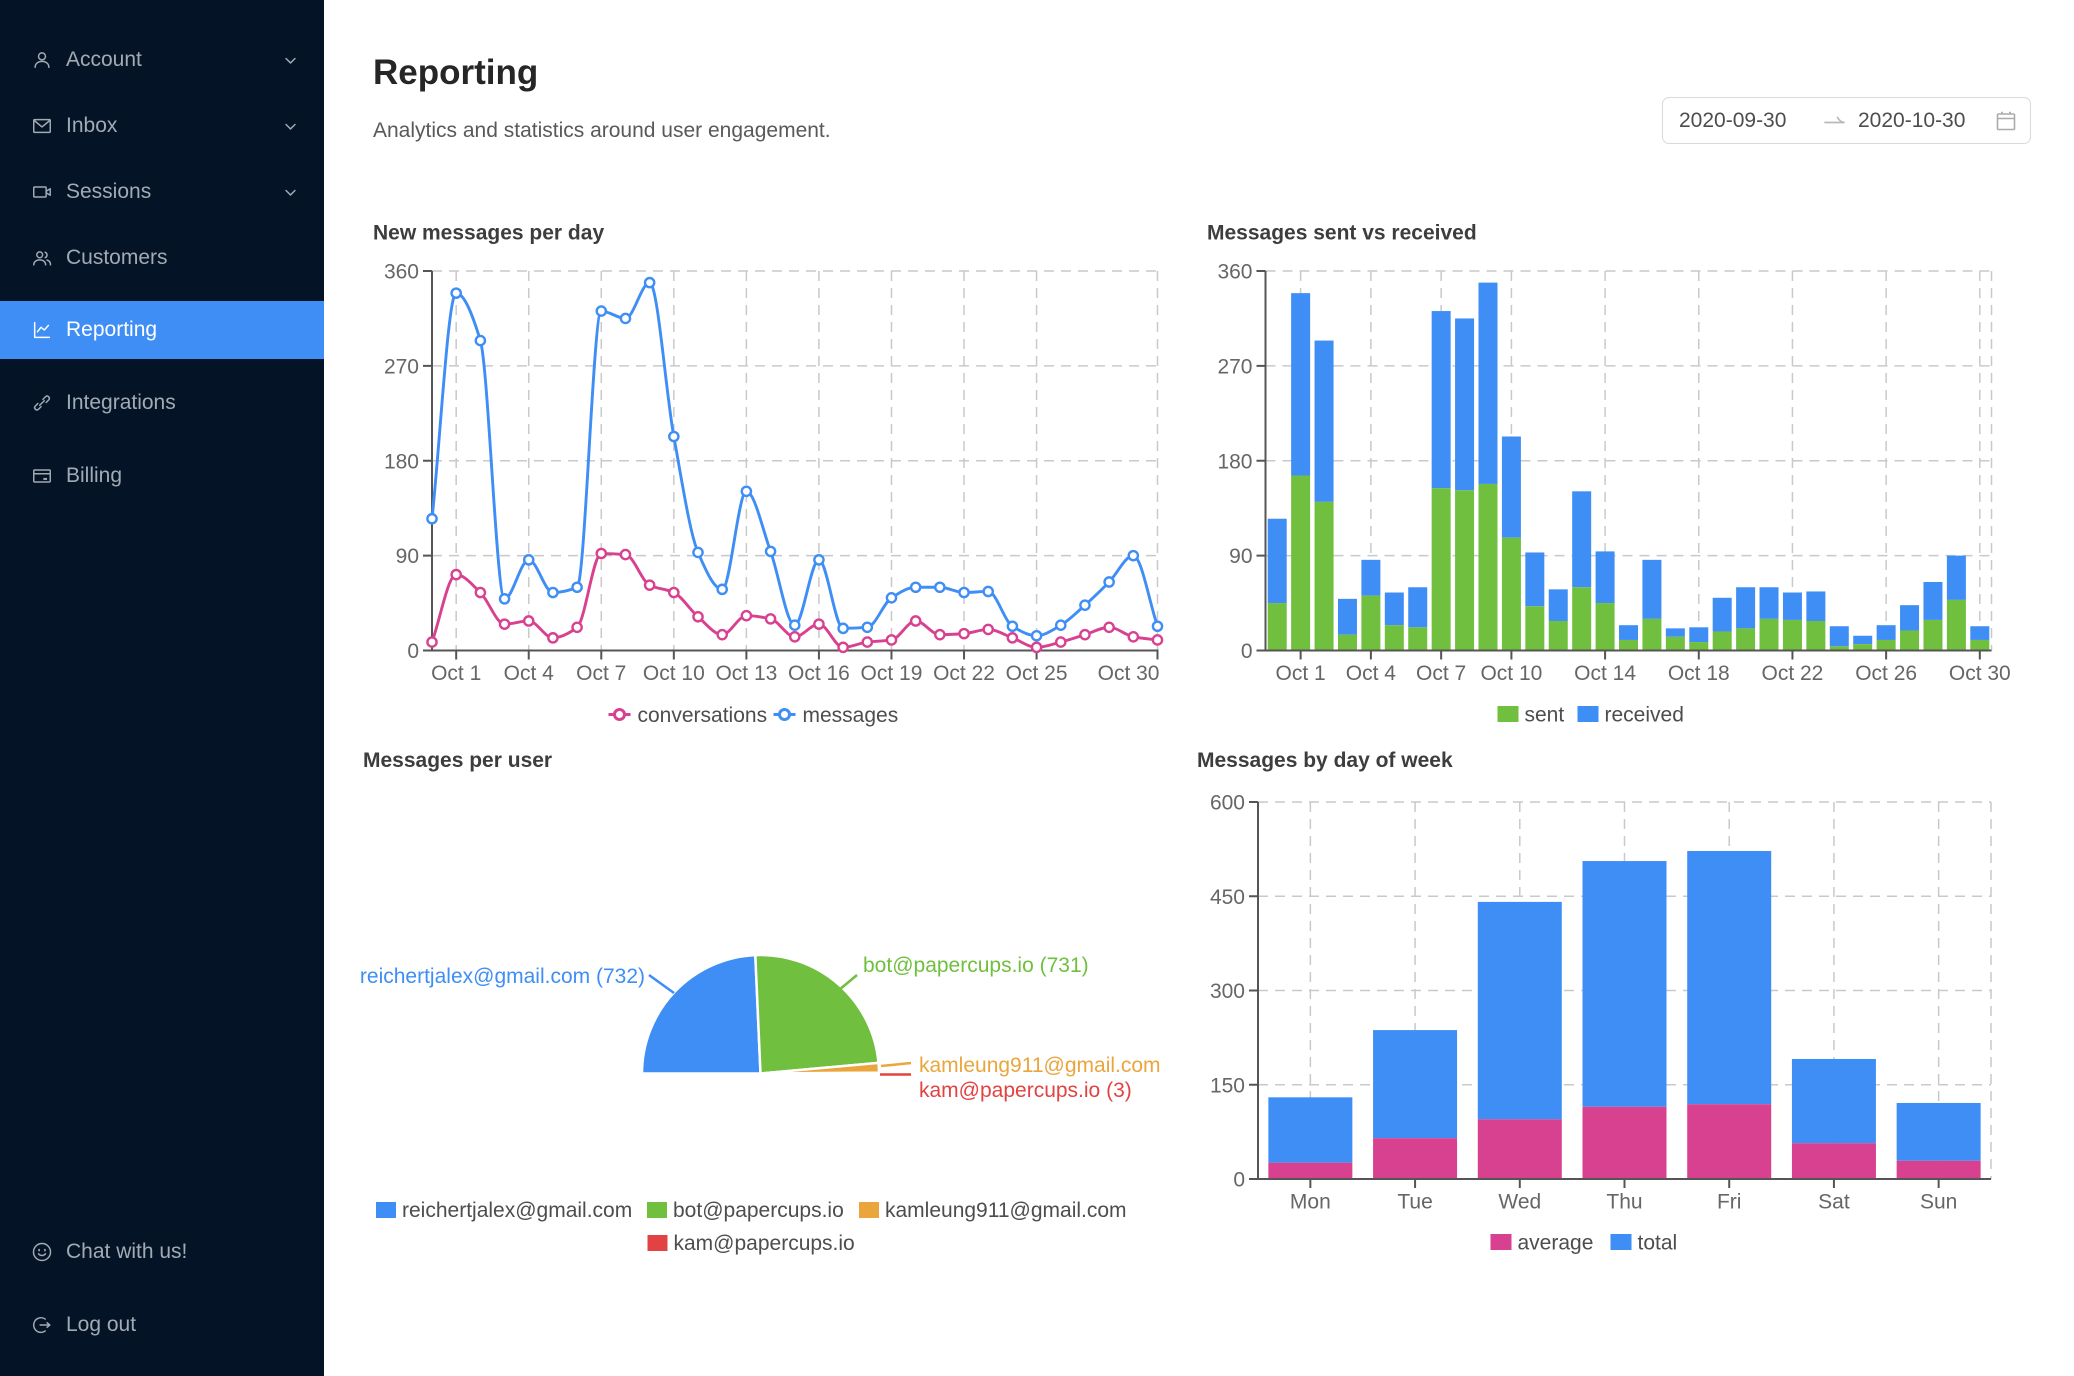 The width and height of the screenshot is (2074, 1376). I want to click on svg-text: messages, so click(851, 715).